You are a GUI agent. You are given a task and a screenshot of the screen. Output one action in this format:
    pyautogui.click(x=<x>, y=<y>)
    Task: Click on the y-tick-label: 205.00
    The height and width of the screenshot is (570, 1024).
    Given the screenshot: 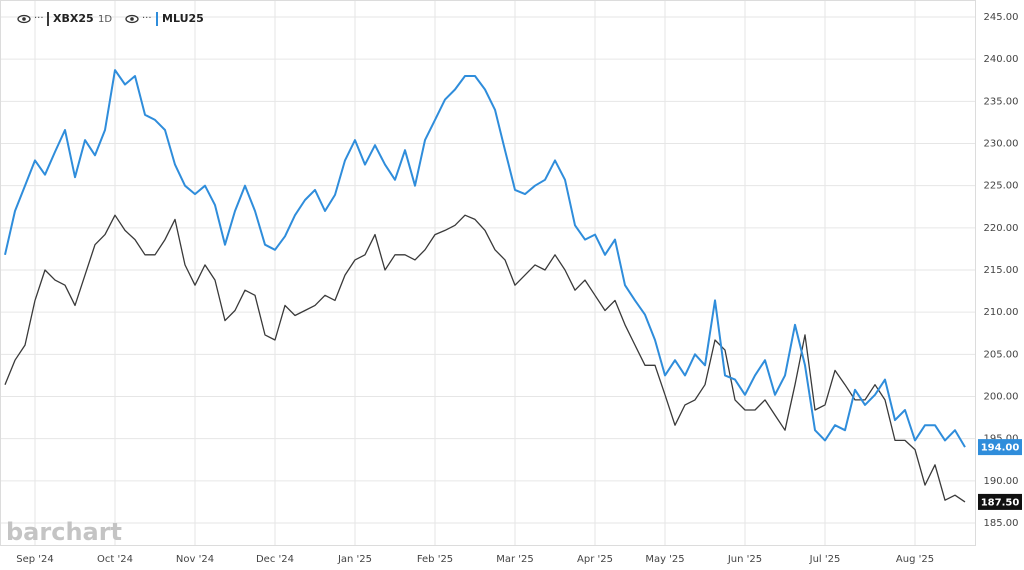 What is the action you would take?
    pyautogui.click(x=1001, y=354)
    